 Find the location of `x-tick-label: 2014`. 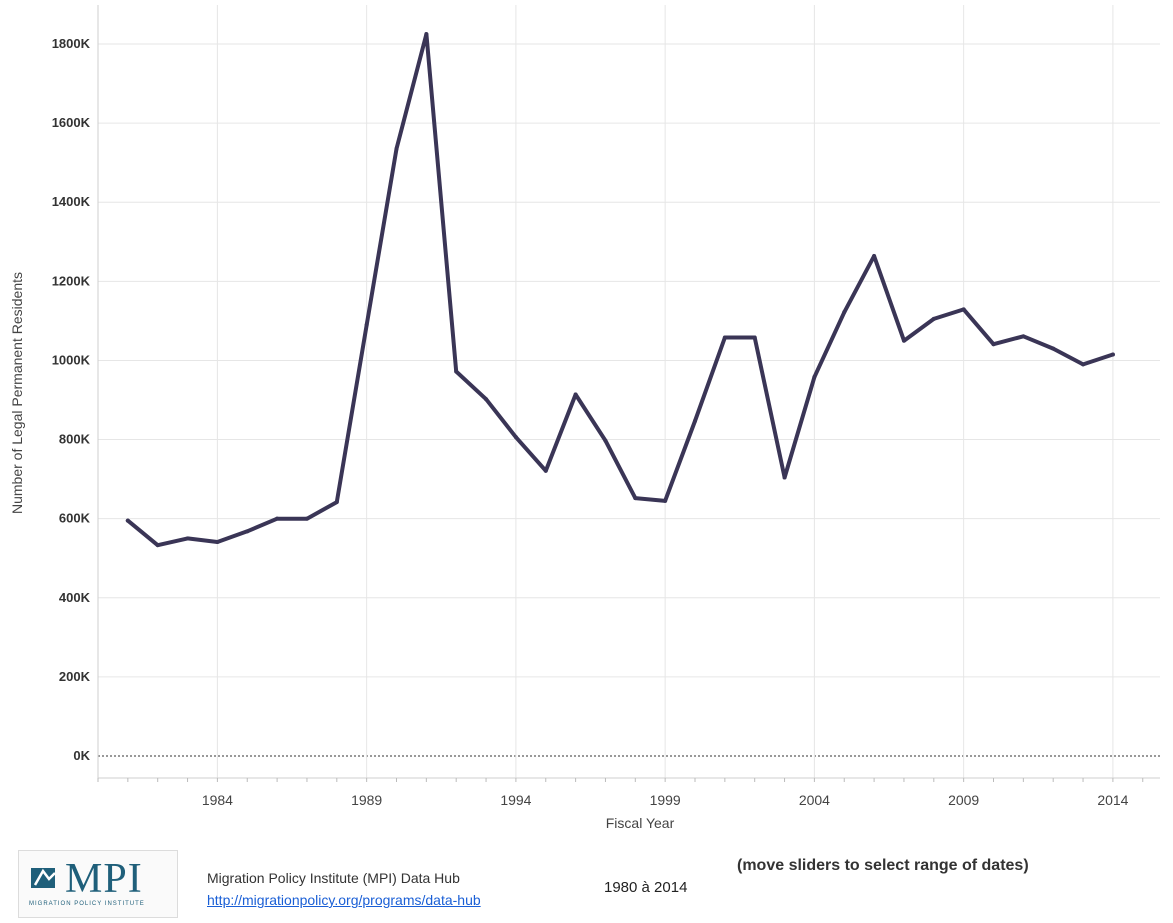

x-tick-label: 2014 is located at coordinates (1112, 800).